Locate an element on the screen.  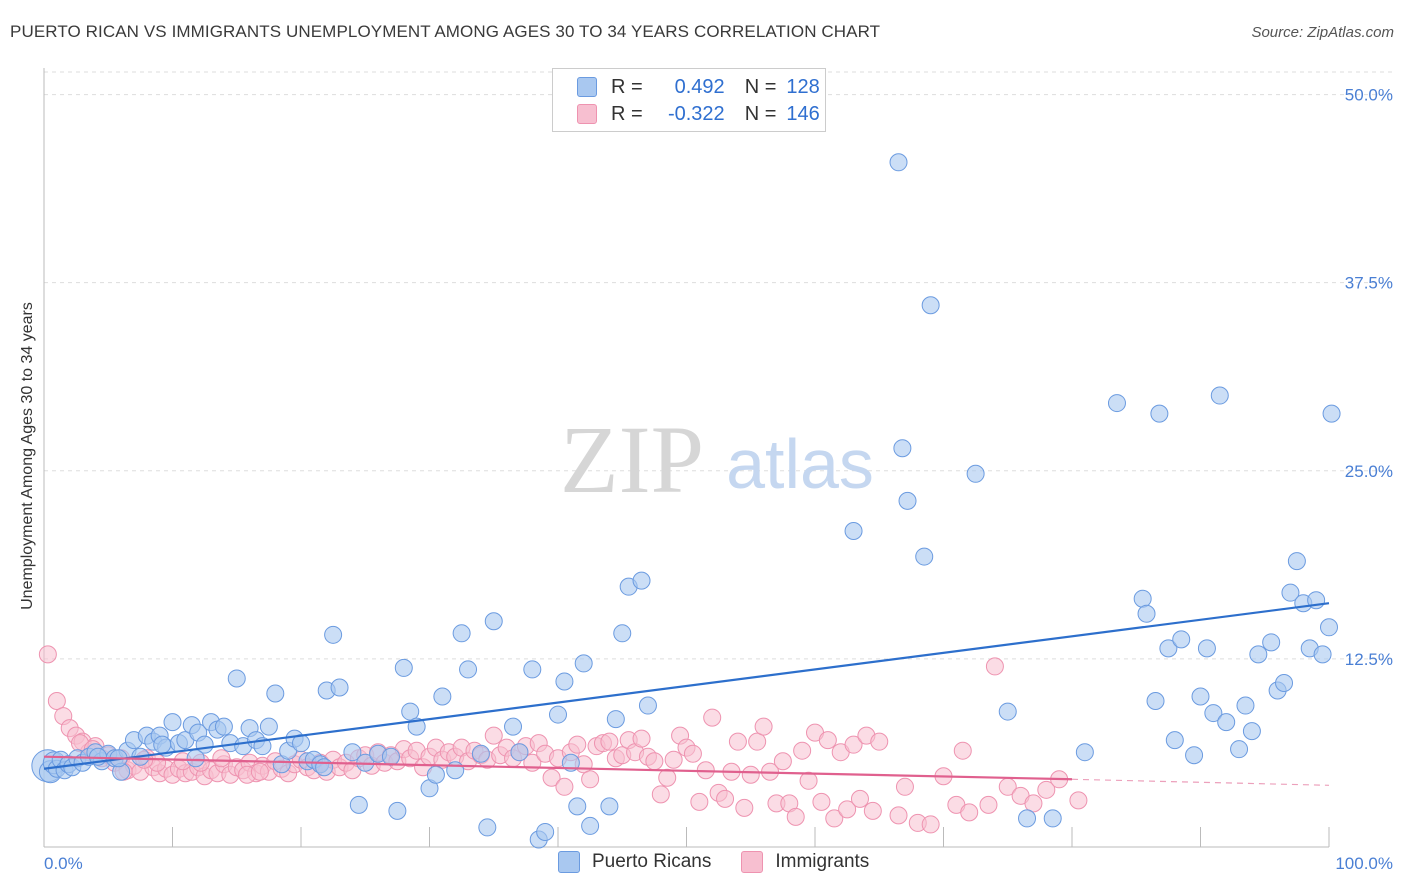
watermark-zip: ZIP is located at coordinates (632, 459).